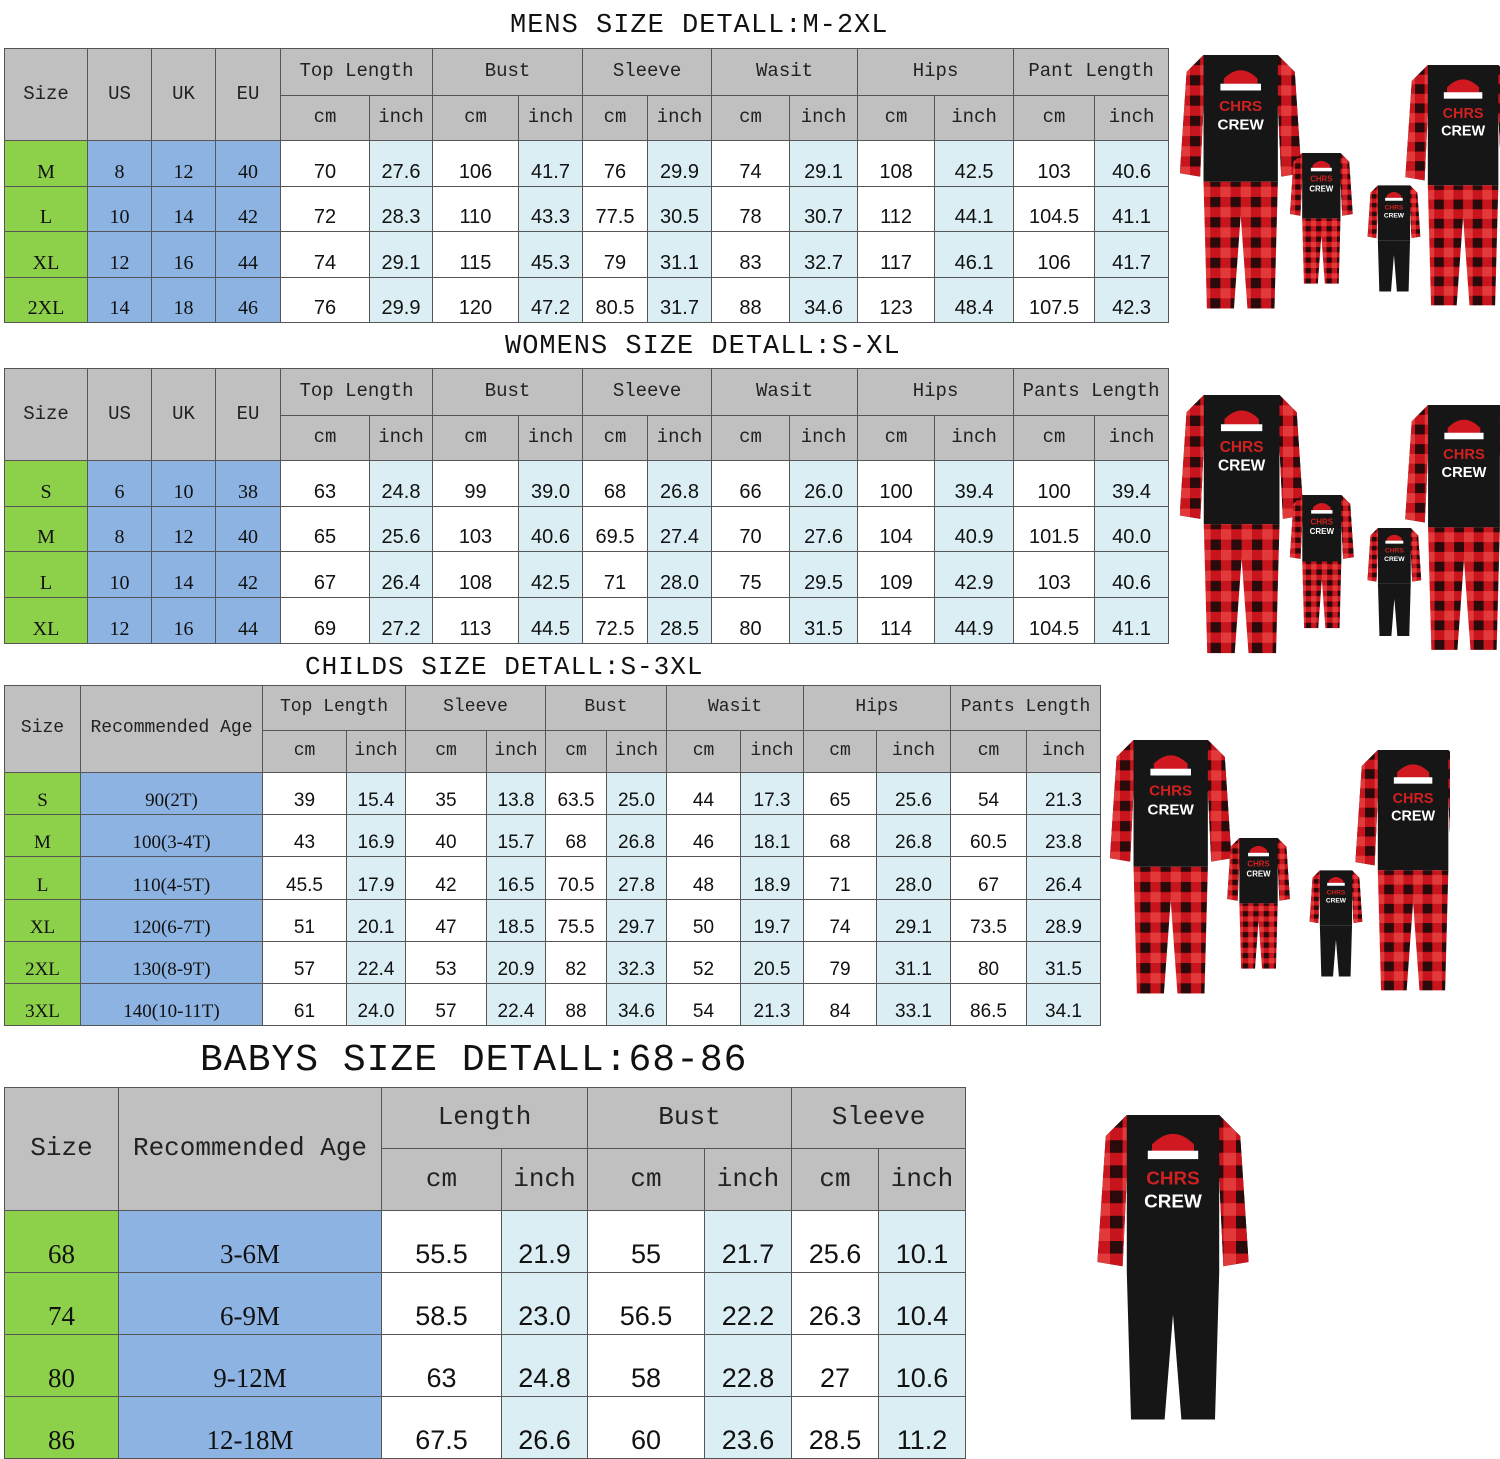  I want to click on cm-value-cell: 108, so click(896, 163).